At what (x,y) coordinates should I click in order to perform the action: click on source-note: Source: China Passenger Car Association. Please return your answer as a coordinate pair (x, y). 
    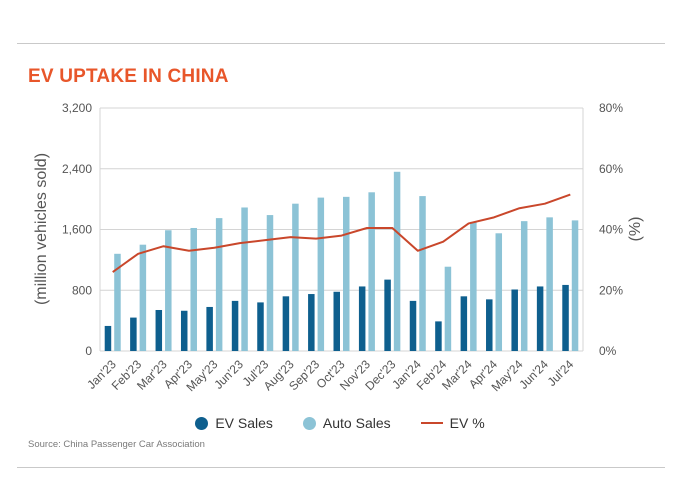
    Looking at the image, I should click on (116, 444).